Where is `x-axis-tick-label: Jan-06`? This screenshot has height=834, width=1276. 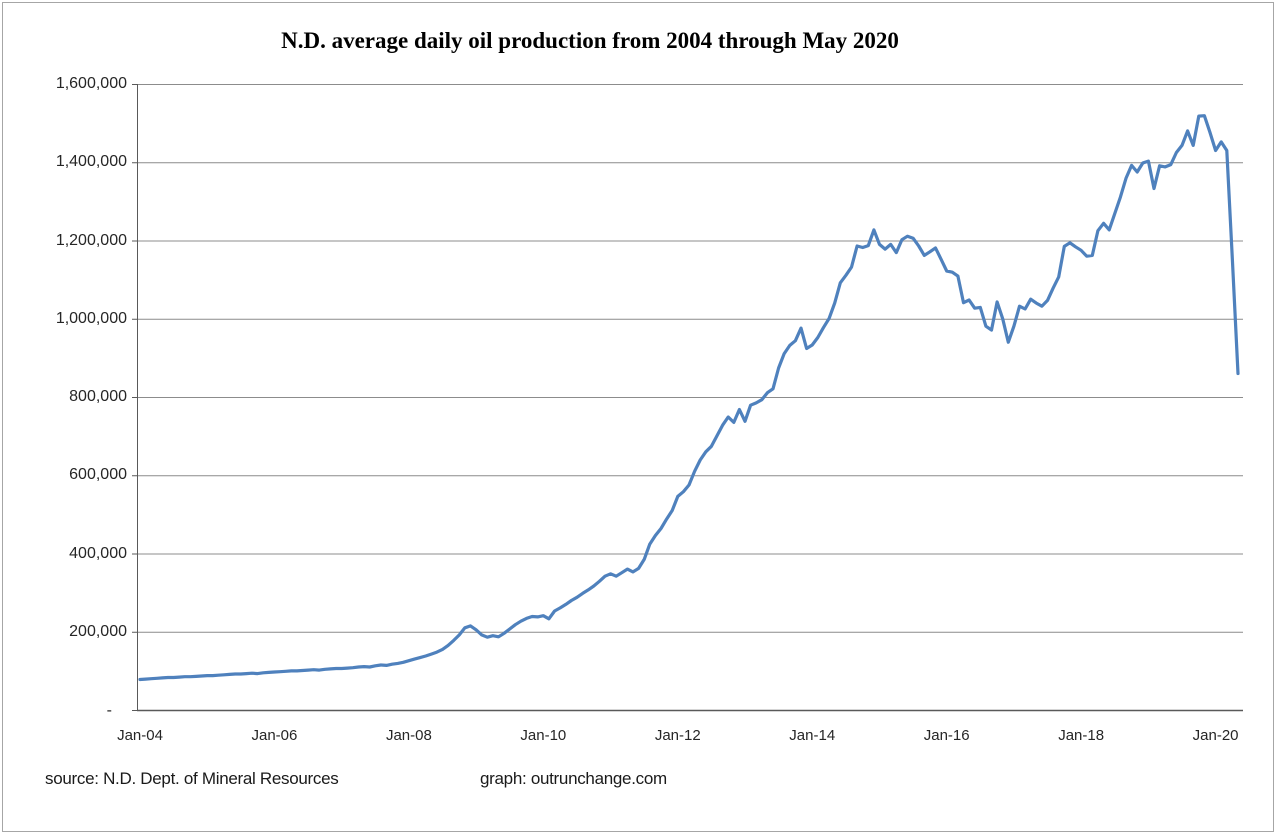
x-axis-tick-label: Jan-06 is located at coordinates (274, 735).